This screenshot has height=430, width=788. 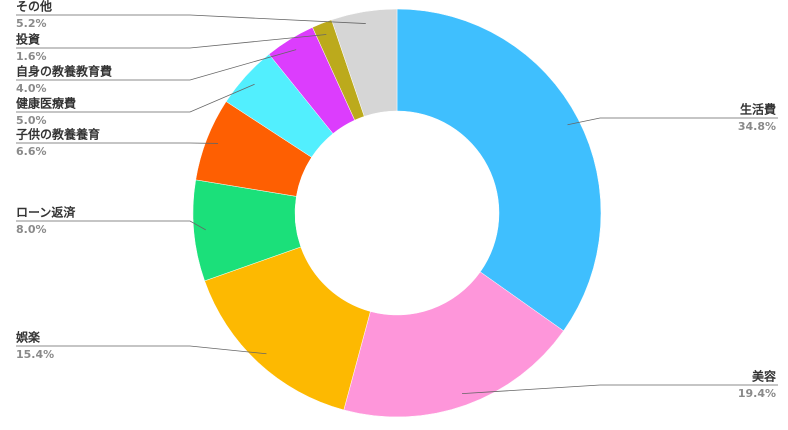 What do you see at coordinates (58, 134) in the screenshot?
I see `slice-label: 子供の教養養育` at bounding box center [58, 134].